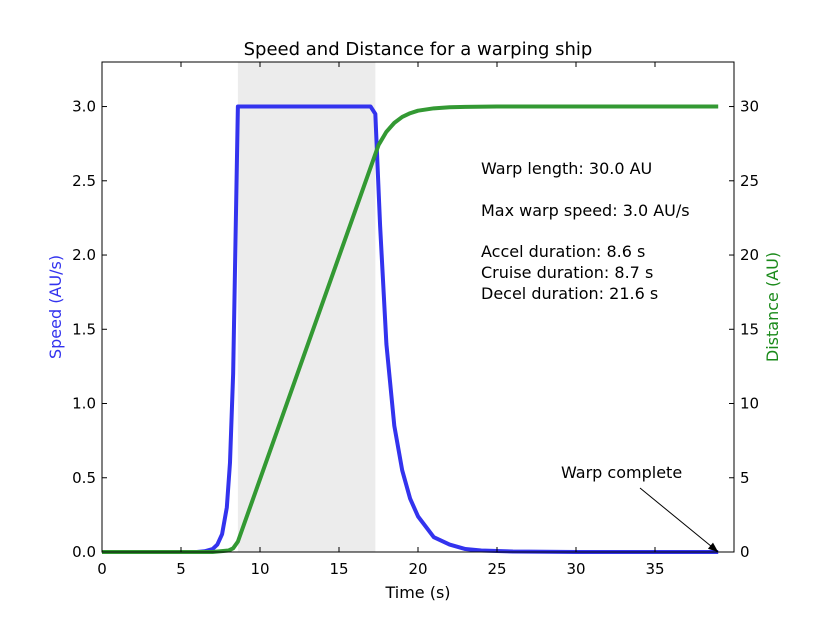  What do you see at coordinates (749, 107) in the screenshot?
I see `y-right-tick-label: 30` at bounding box center [749, 107].